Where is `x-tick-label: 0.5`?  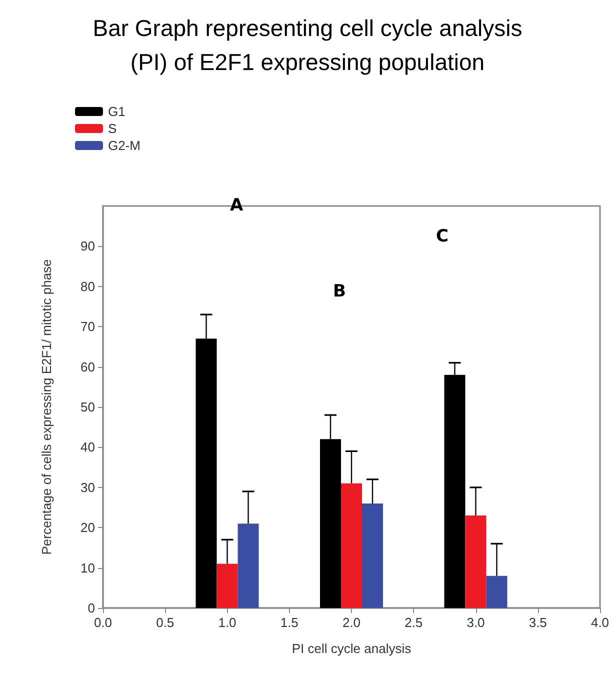 x-tick-label: 0.5 is located at coordinates (165, 622).